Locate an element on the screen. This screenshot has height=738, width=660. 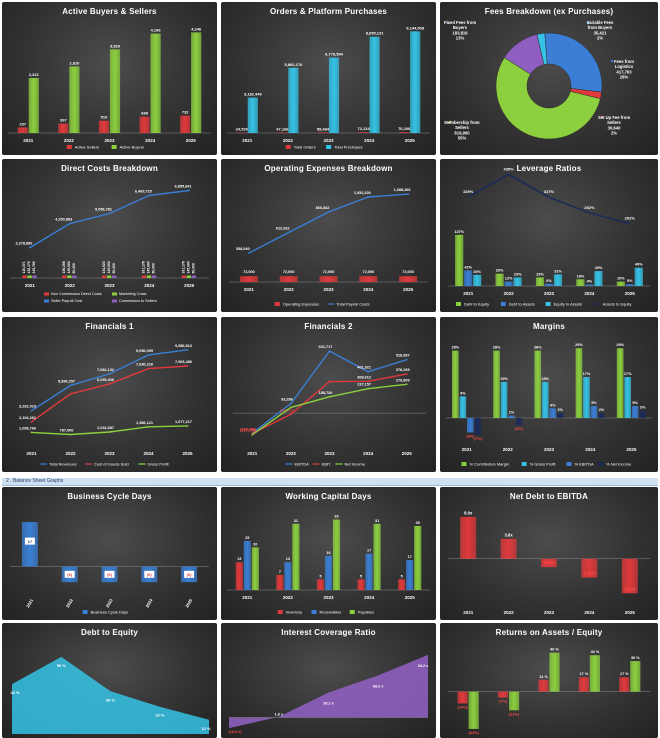
data-label: 9,144,508 is located at coordinates (415, 27).